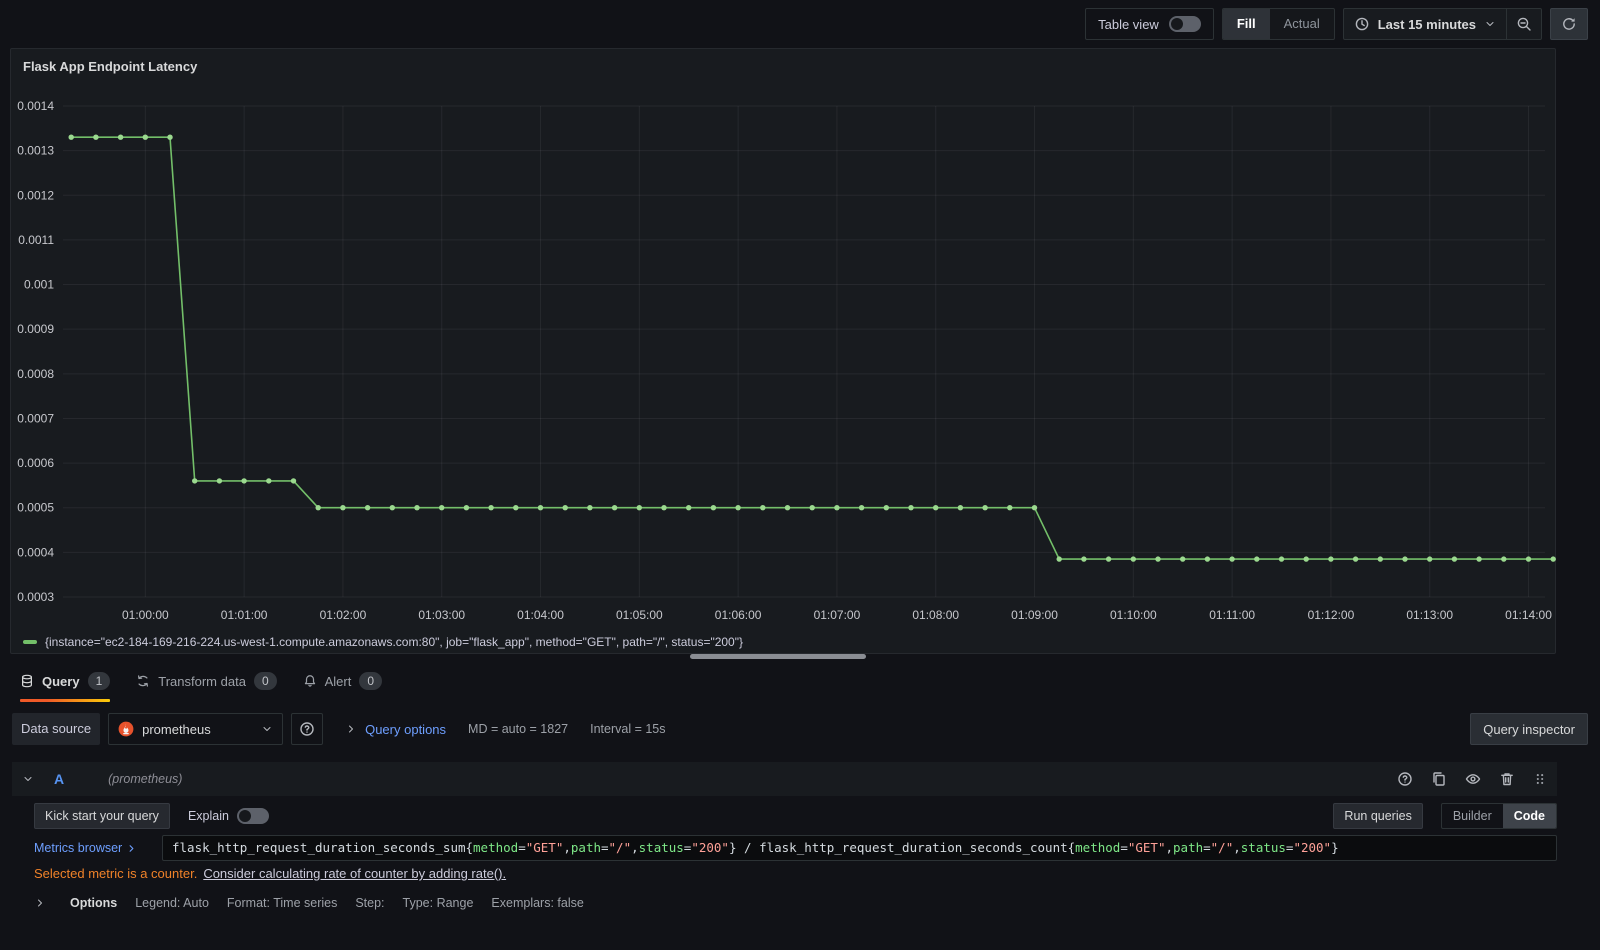  I want to click on magnifier-minus-icon, so click(1524, 24).